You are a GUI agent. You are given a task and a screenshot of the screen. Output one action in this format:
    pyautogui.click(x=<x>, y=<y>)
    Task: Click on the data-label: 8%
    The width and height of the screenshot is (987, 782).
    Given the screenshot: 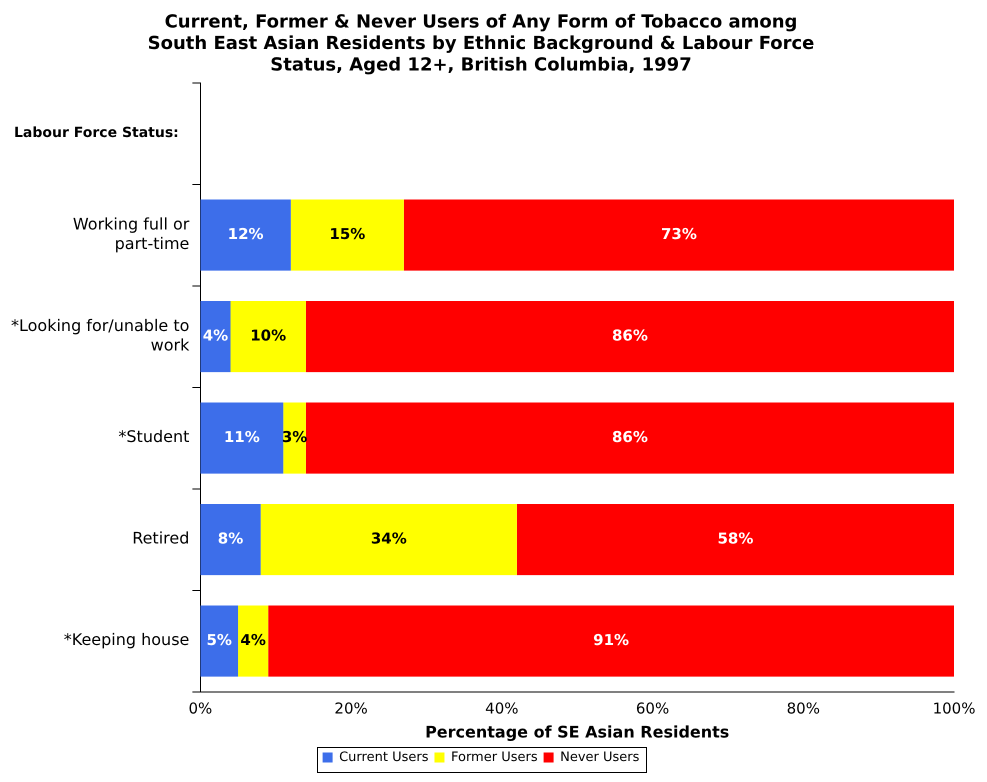 What is the action you would take?
    pyautogui.click(x=231, y=538)
    